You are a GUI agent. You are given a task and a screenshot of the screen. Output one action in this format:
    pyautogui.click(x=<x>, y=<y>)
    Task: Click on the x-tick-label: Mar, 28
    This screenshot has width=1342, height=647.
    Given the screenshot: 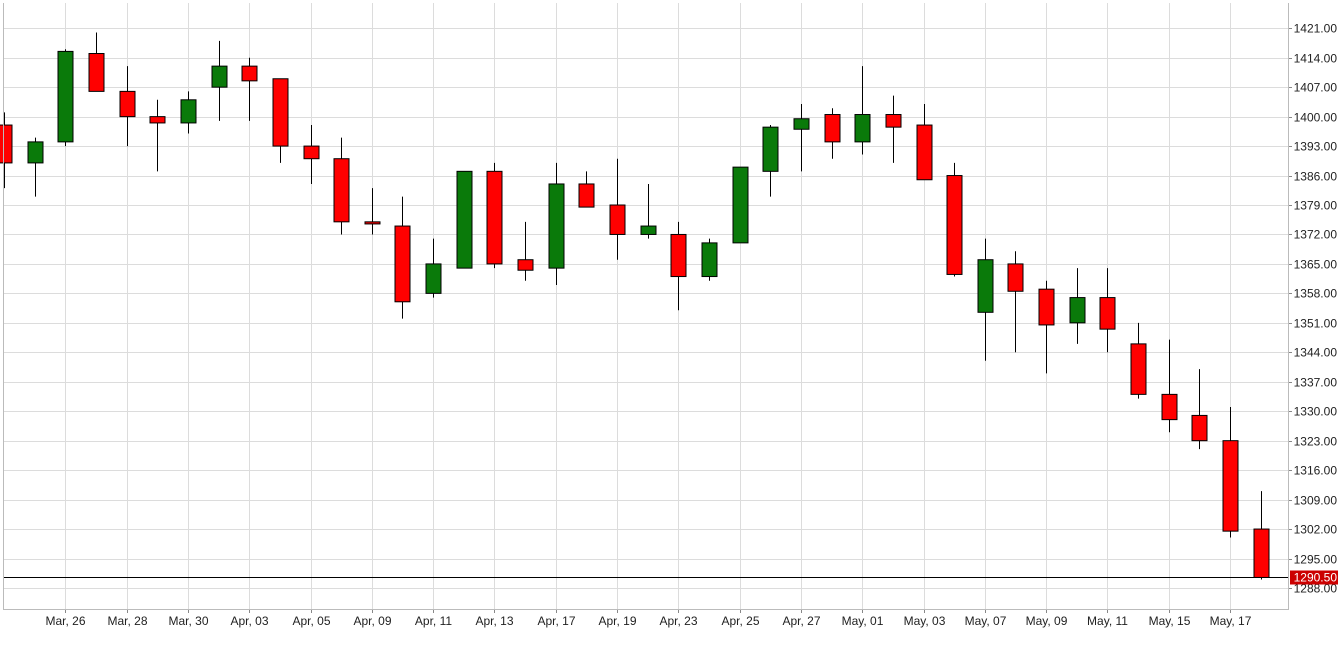 What is the action you would take?
    pyautogui.click(x=127, y=621)
    